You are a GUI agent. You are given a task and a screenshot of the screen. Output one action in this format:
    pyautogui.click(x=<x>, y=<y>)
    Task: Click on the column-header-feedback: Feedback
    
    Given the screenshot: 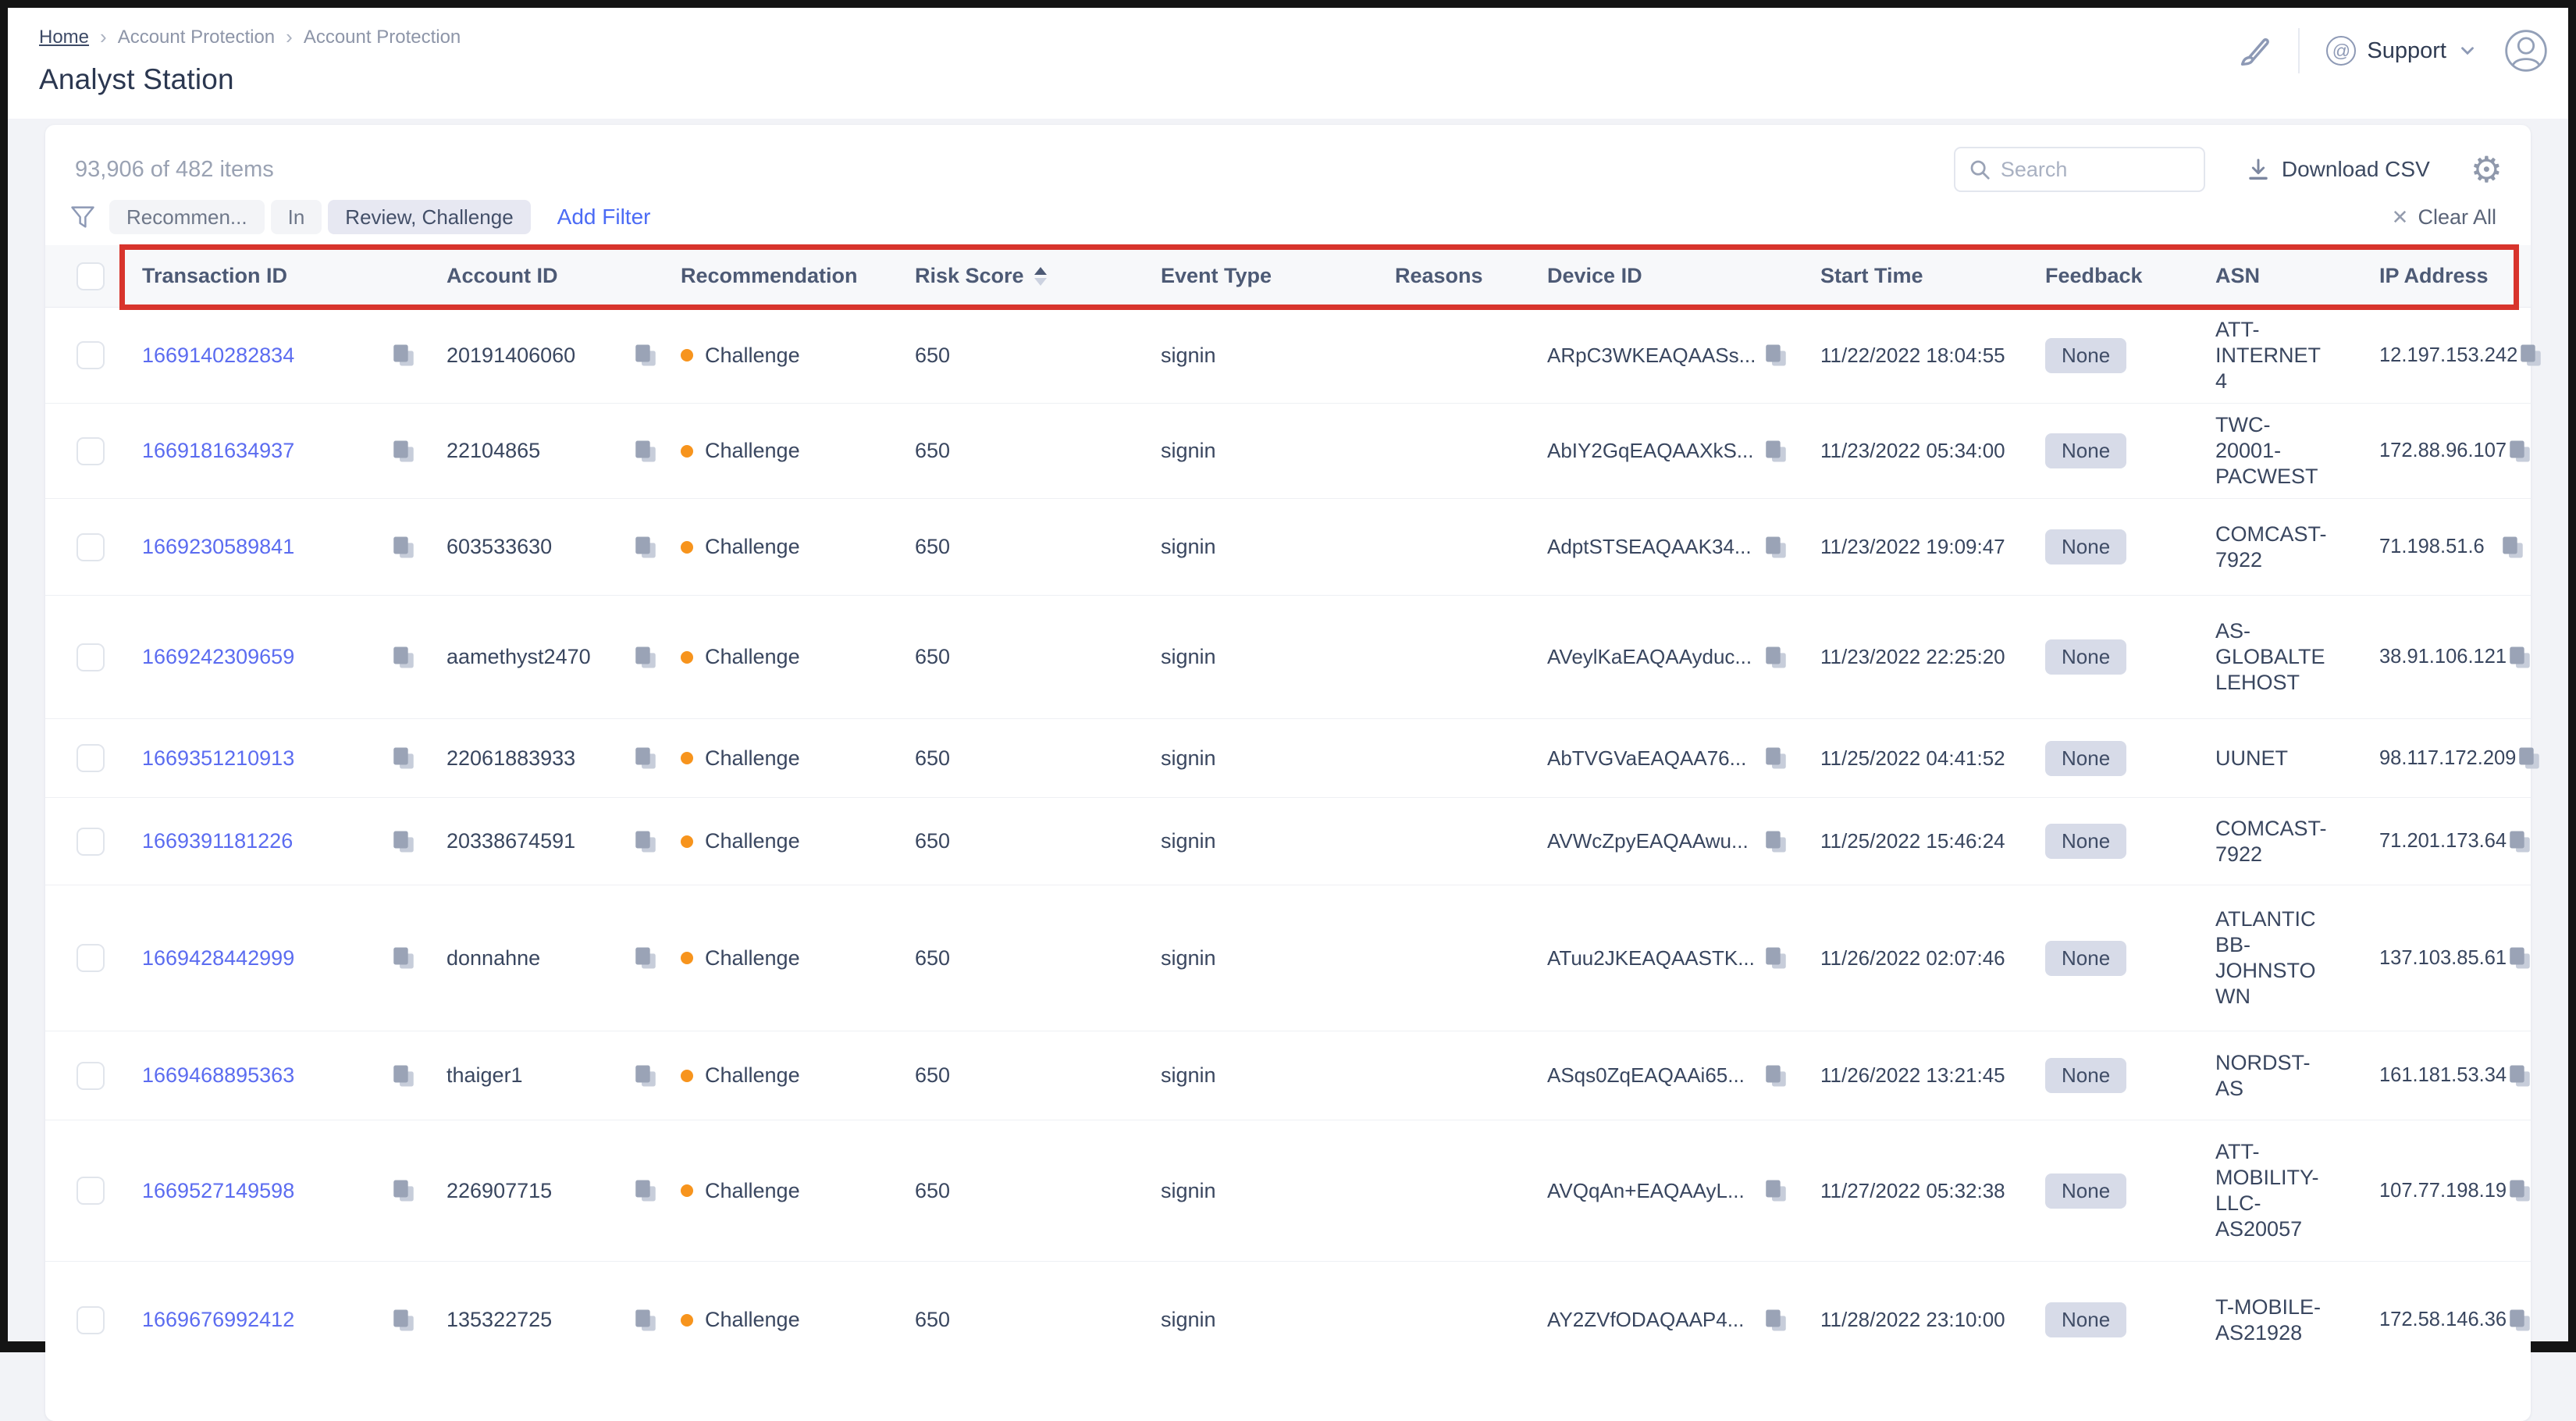 What is the action you would take?
    pyautogui.click(x=2094, y=275)
    